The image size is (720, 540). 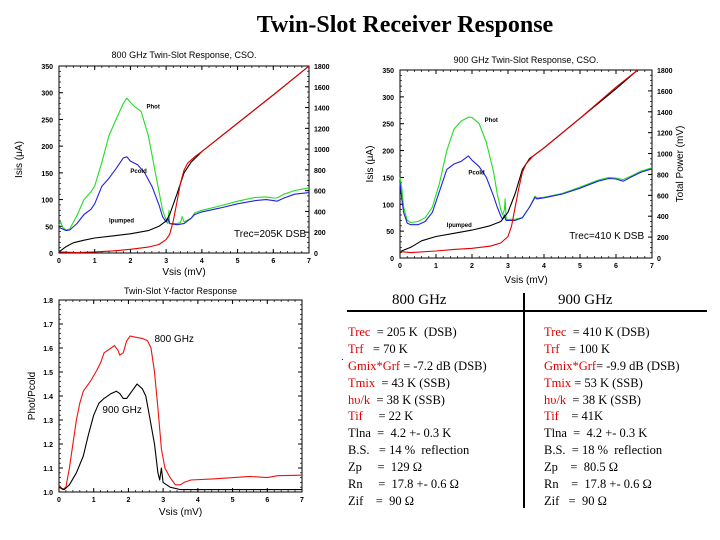 What do you see at coordinates (48, 325) in the screenshot?
I see `y-tick-label: 1.7` at bounding box center [48, 325].